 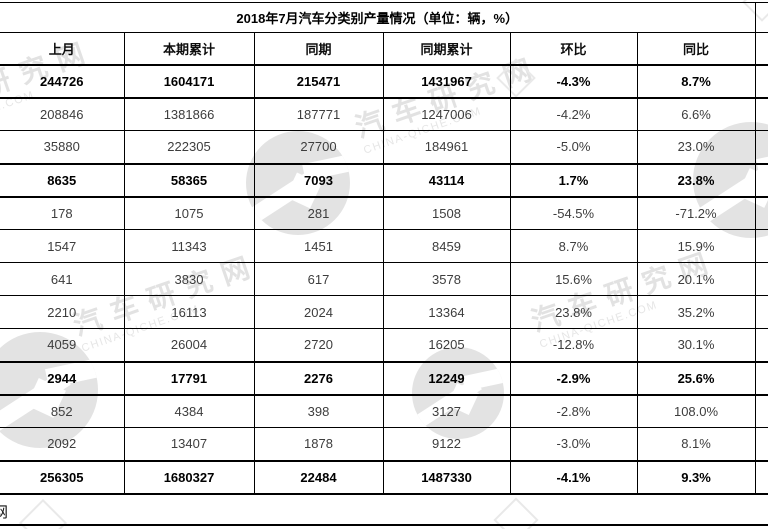 I want to click on table-row: 208846 1381866 187771 1247006 -4.2% 6.6%, so click(x=384, y=114).